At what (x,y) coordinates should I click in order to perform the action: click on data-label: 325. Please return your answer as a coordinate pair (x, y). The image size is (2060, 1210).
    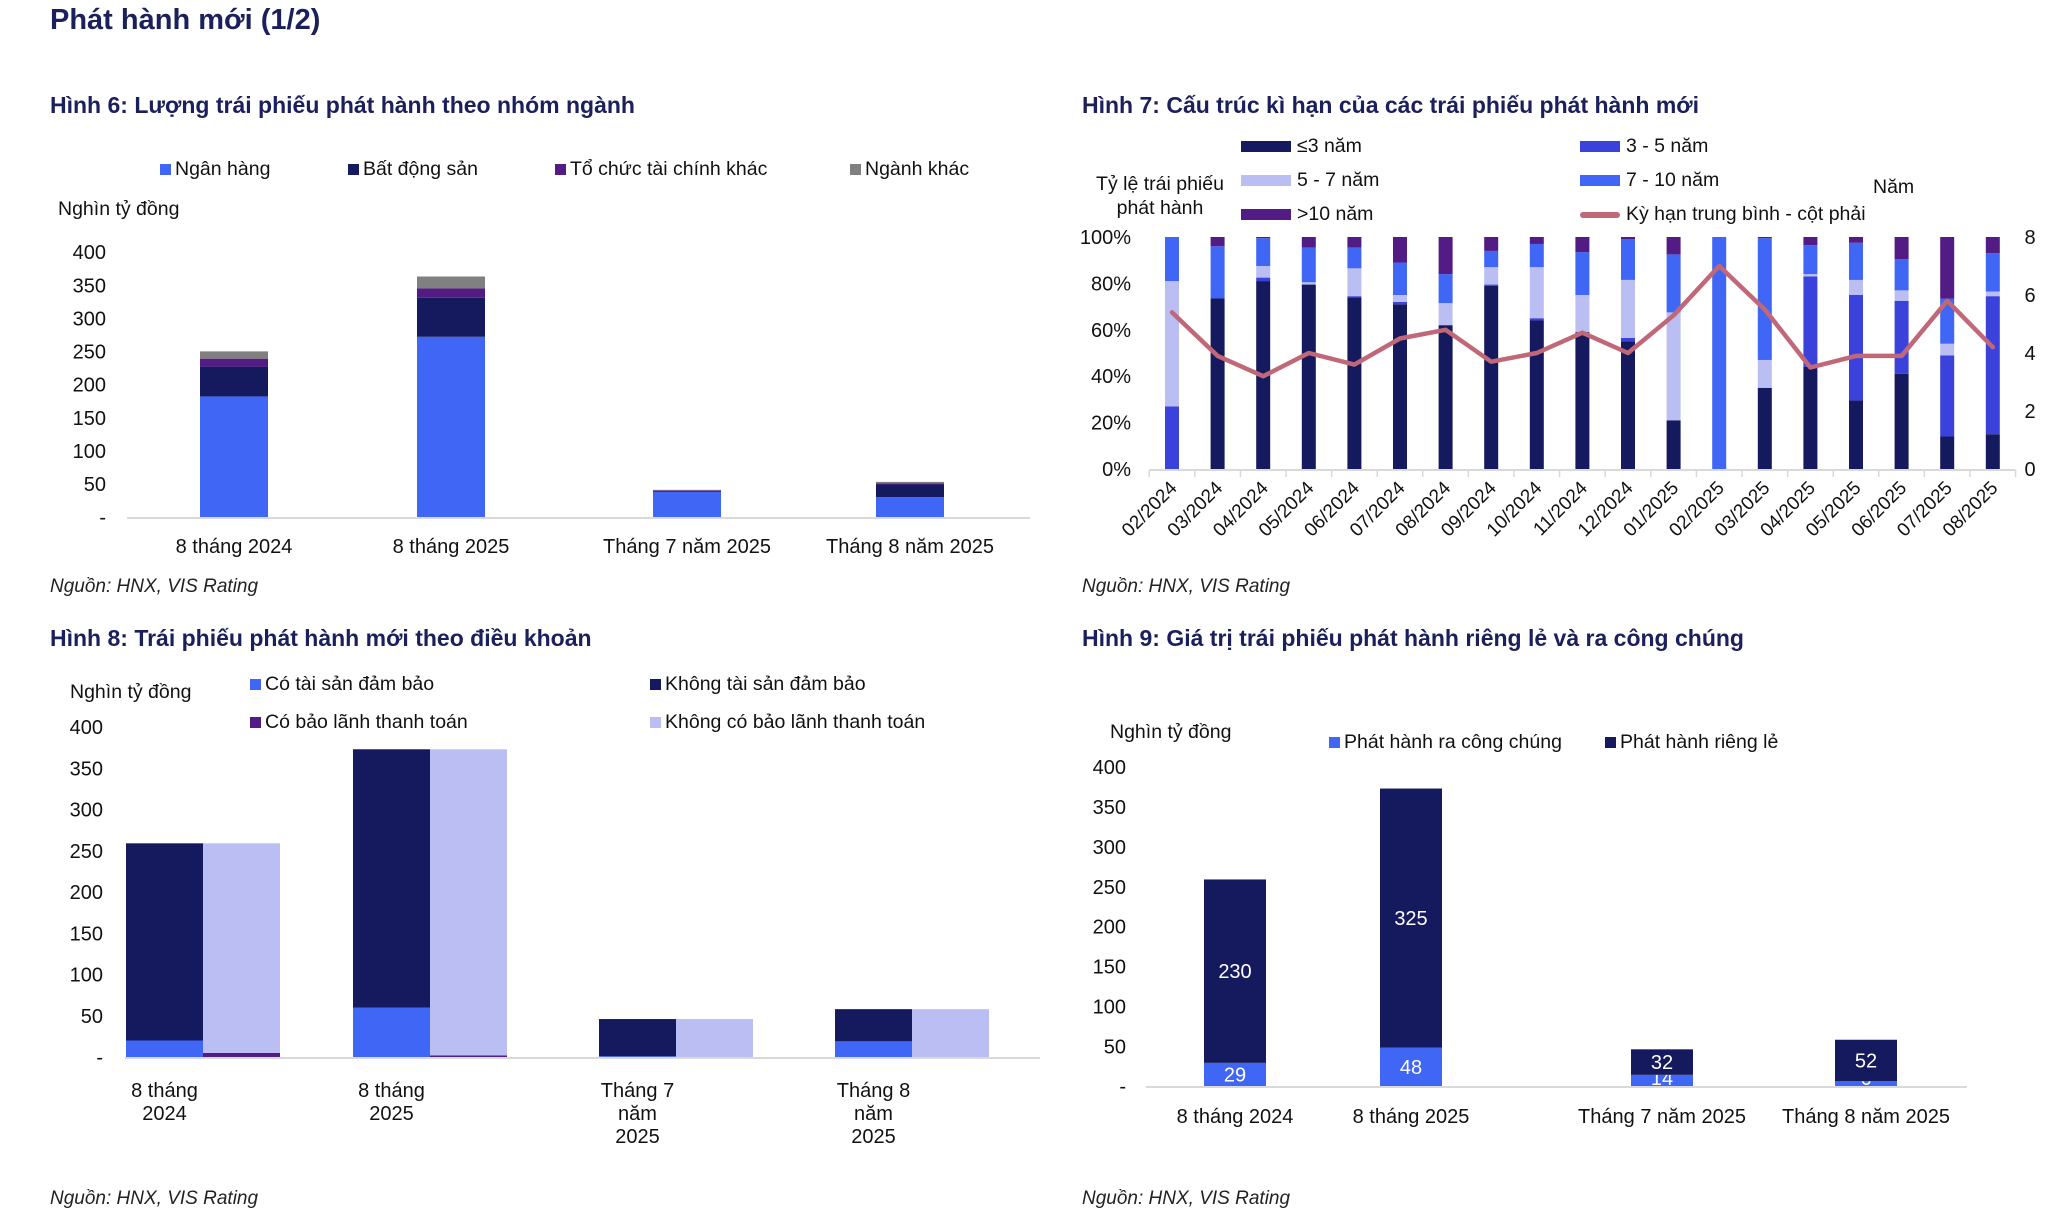
    Looking at the image, I should click on (1410, 919).